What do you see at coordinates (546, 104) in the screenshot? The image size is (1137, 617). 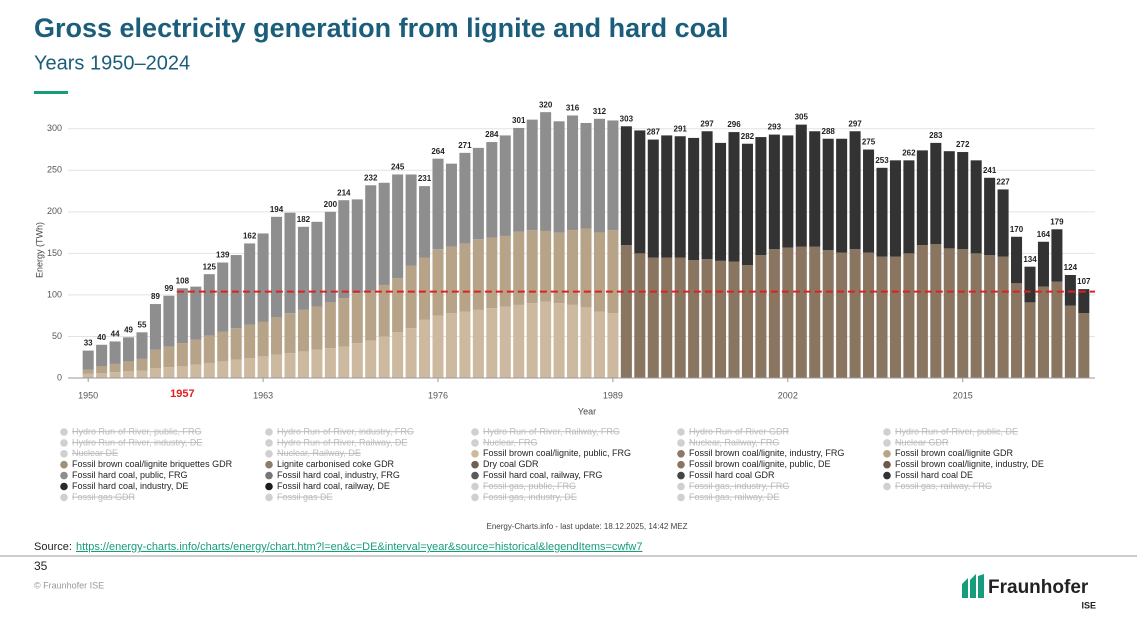 I see `total-label: 320` at bounding box center [546, 104].